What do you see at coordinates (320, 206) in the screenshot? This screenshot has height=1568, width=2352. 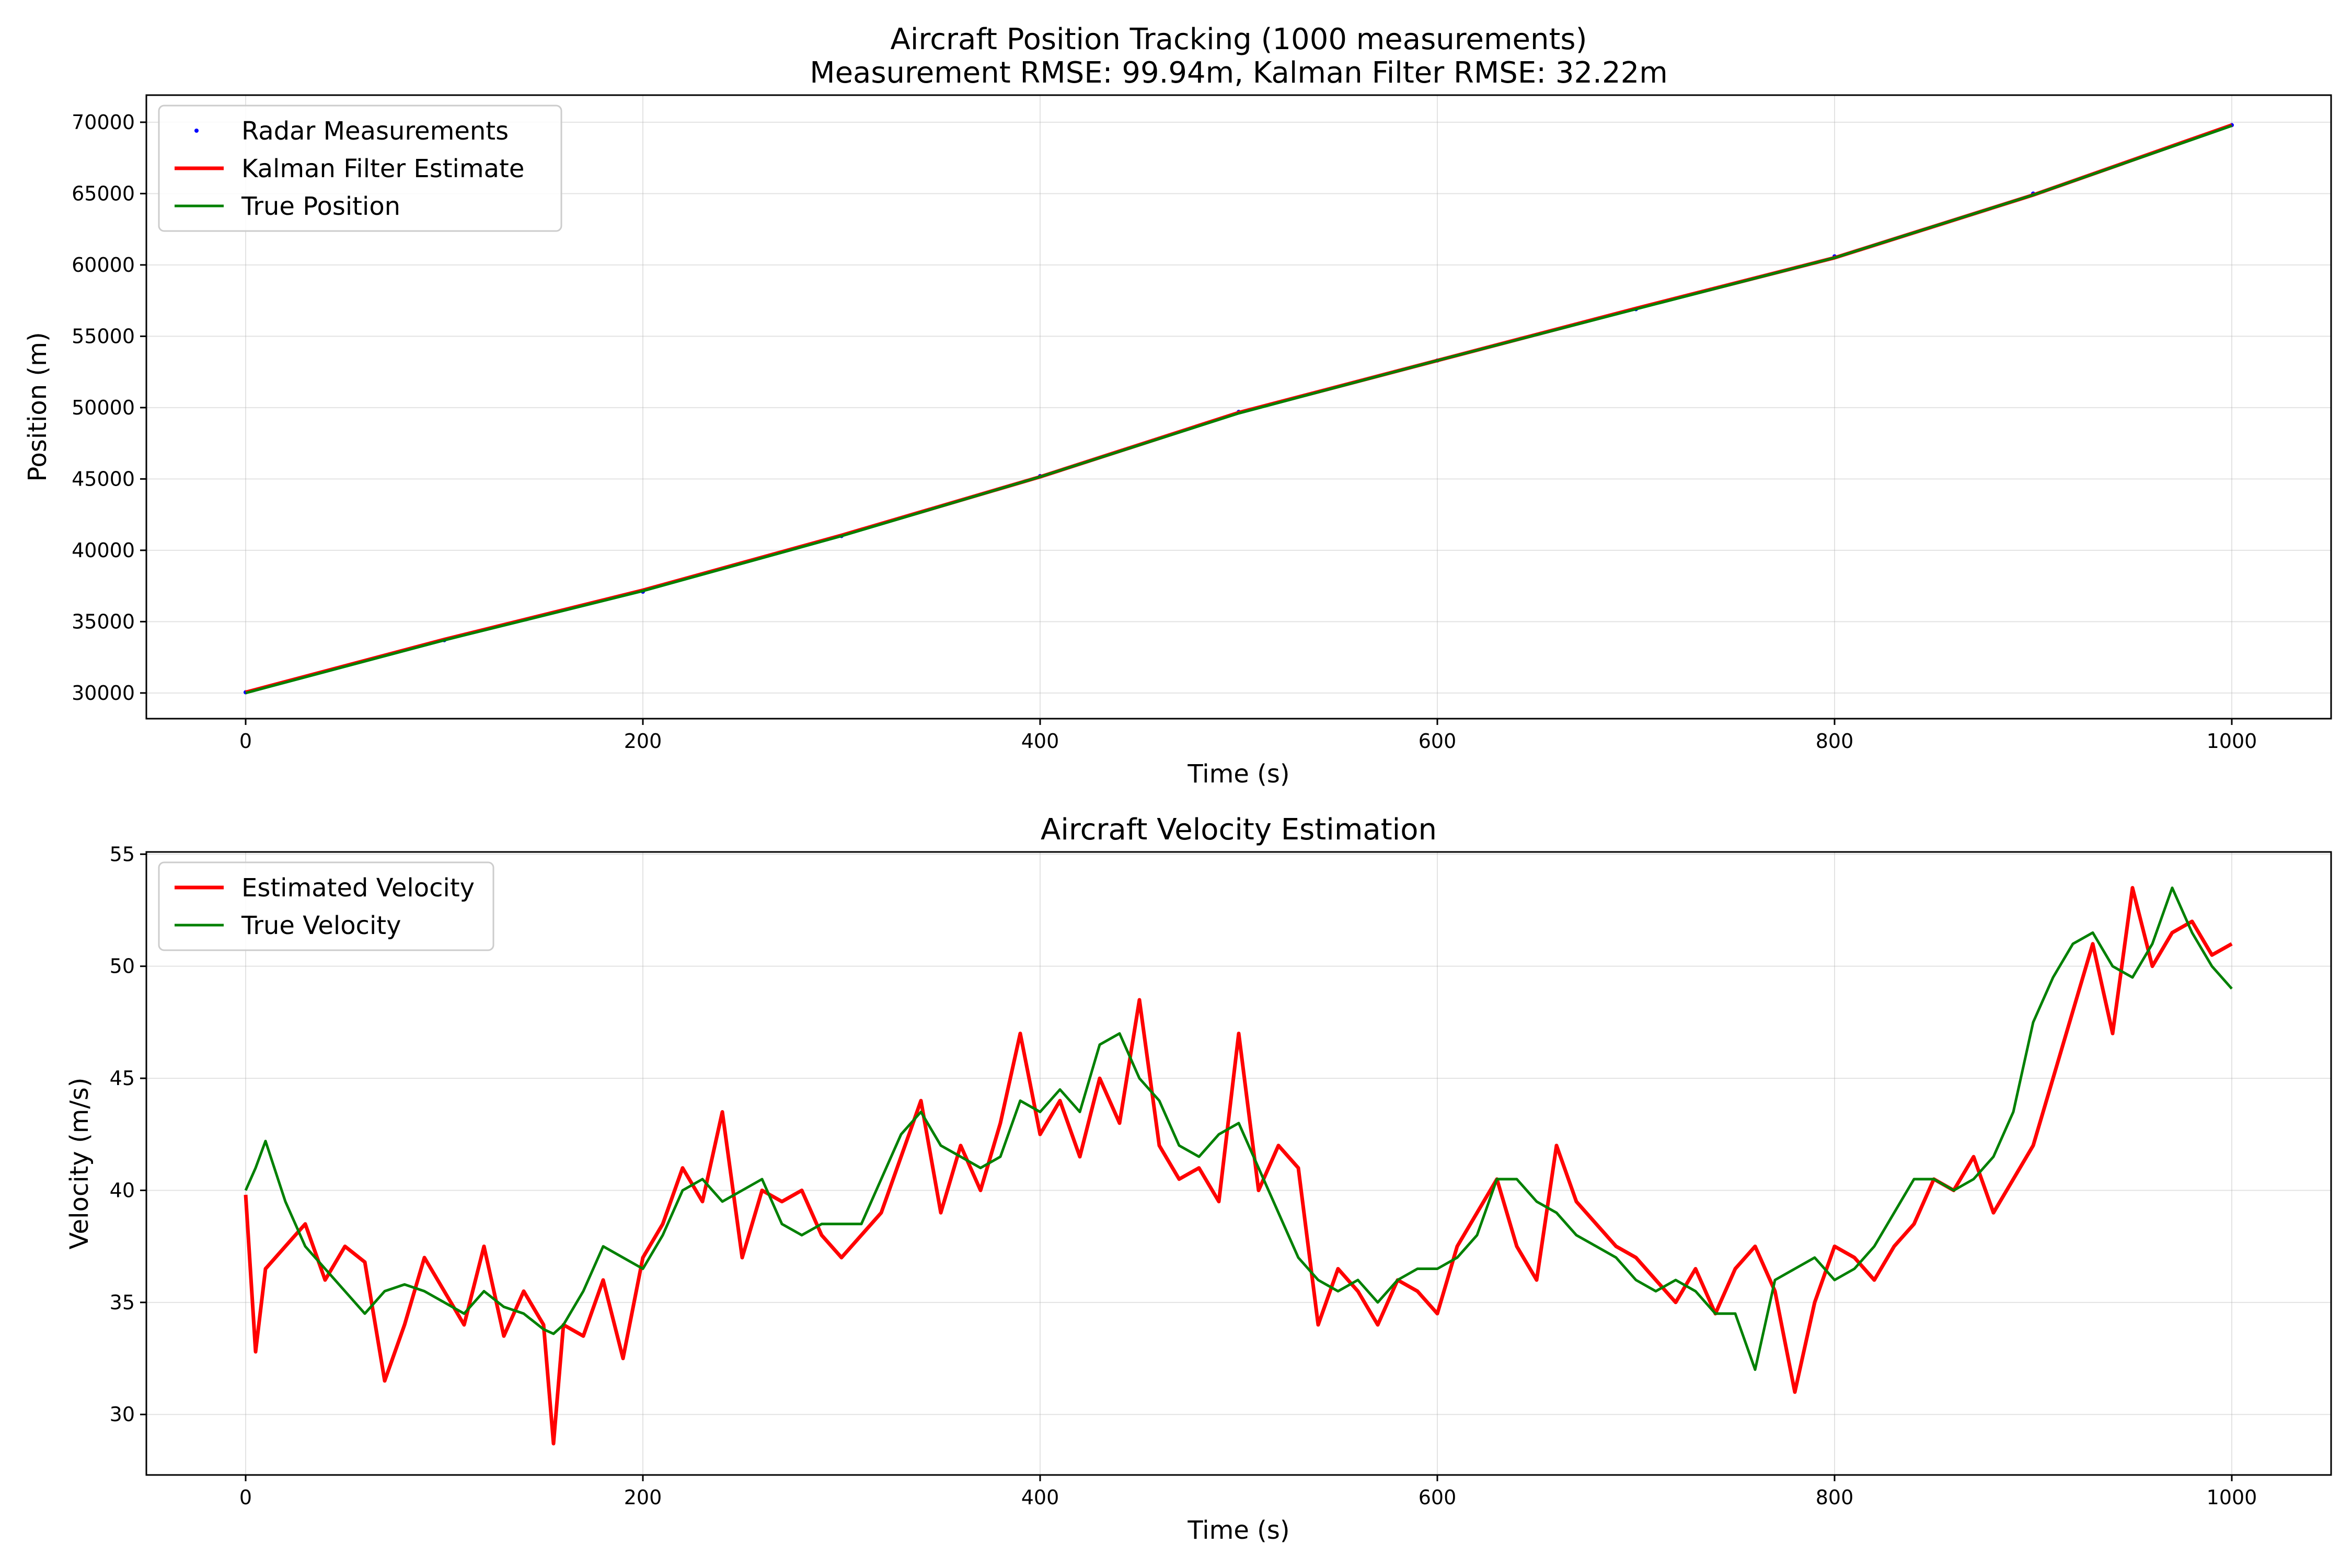 I see `legend-label-true-position: True Position` at bounding box center [320, 206].